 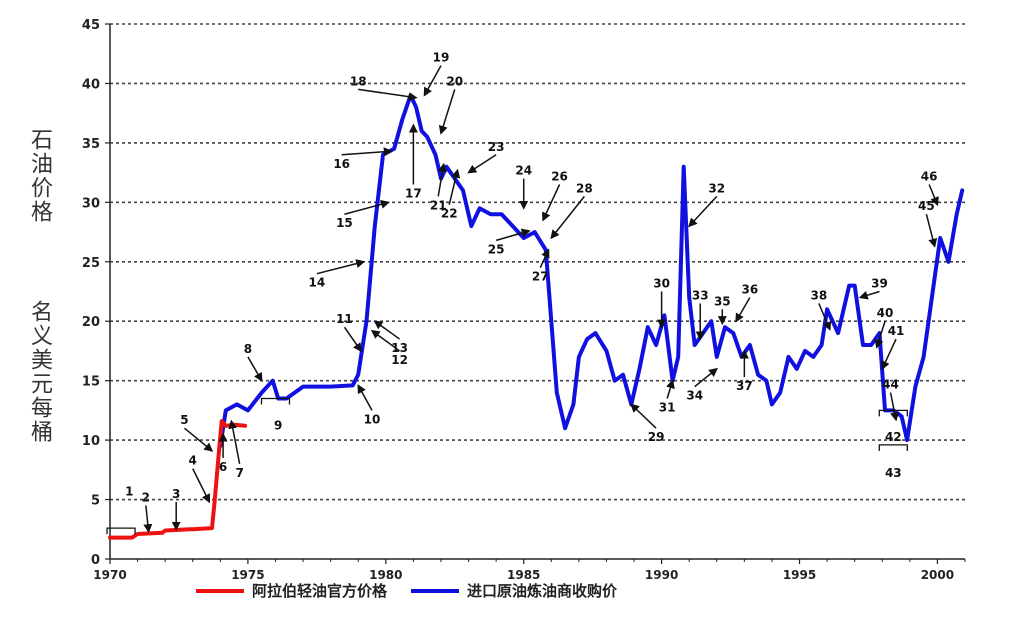 I want to click on annotation-label-42: 42, so click(x=893, y=437).